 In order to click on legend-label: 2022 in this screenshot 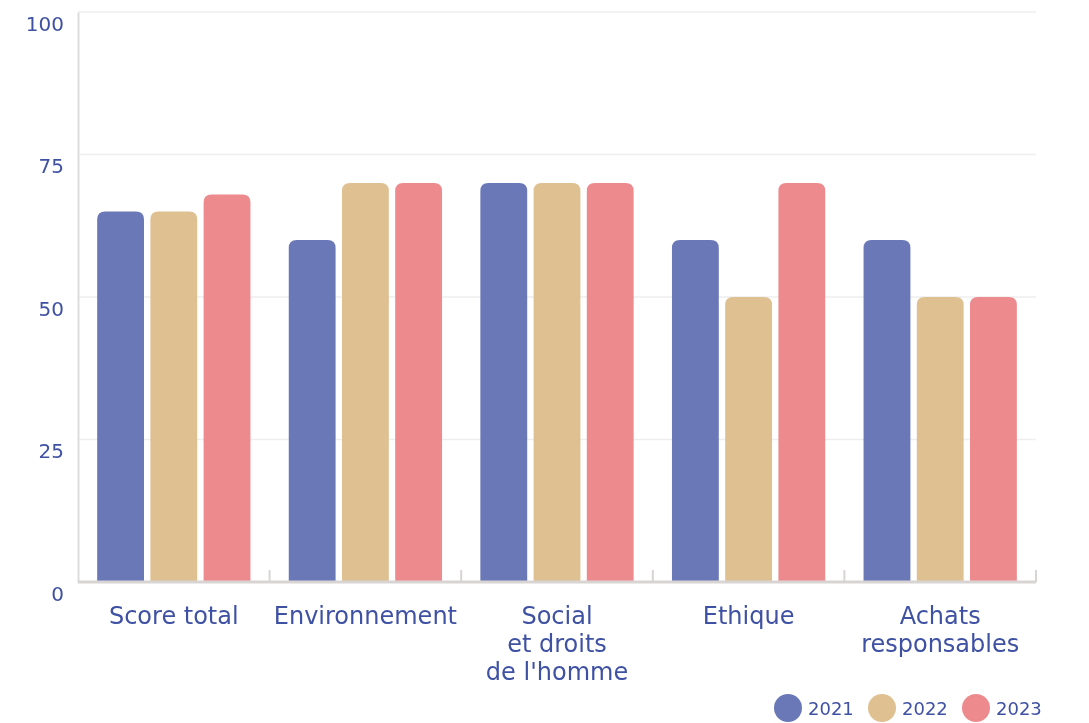, I will do `click(925, 708)`.